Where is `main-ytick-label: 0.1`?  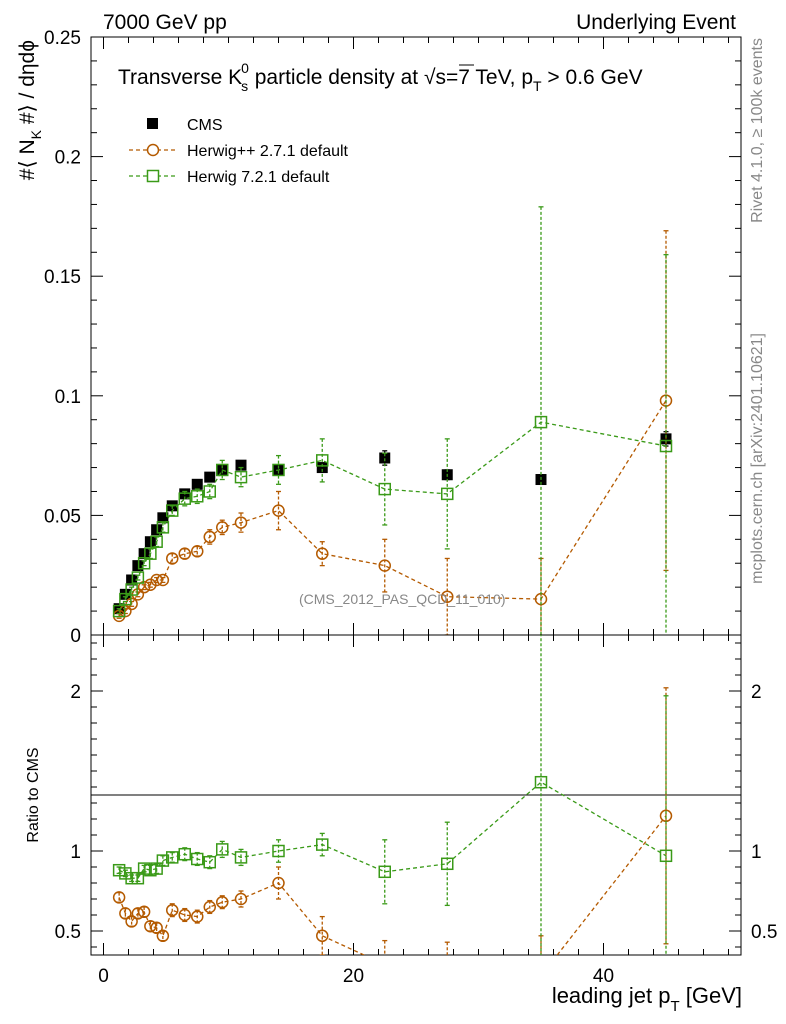 main-ytick-label: 0.1 is located at coordinates (68, 397).